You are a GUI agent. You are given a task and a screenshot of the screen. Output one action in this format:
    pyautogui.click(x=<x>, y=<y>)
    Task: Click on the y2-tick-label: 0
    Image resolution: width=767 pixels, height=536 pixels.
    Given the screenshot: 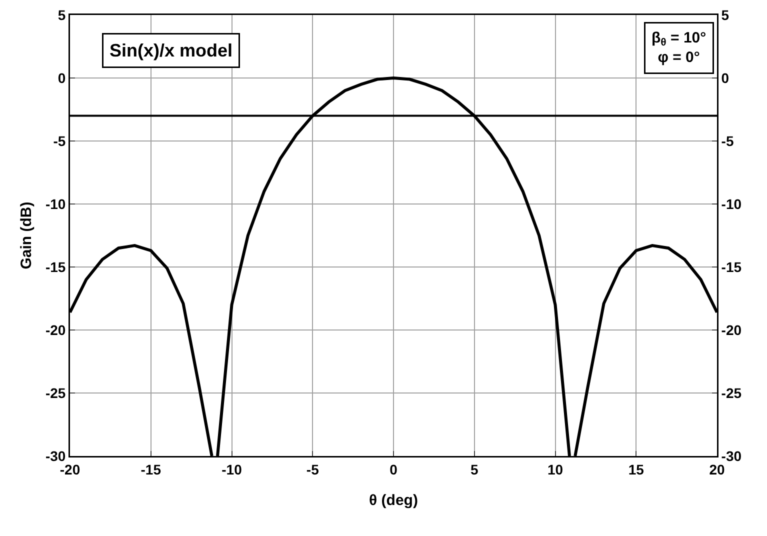 What is the action you would take?
    pyautogui.click(x=725, y=78)
    